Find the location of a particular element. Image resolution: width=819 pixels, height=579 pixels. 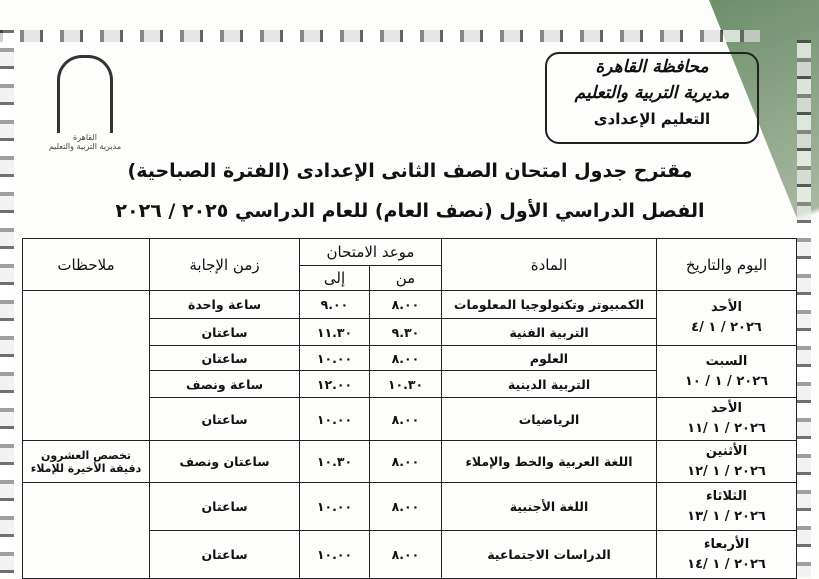

arch-icon is located at coordinates (85, 94).